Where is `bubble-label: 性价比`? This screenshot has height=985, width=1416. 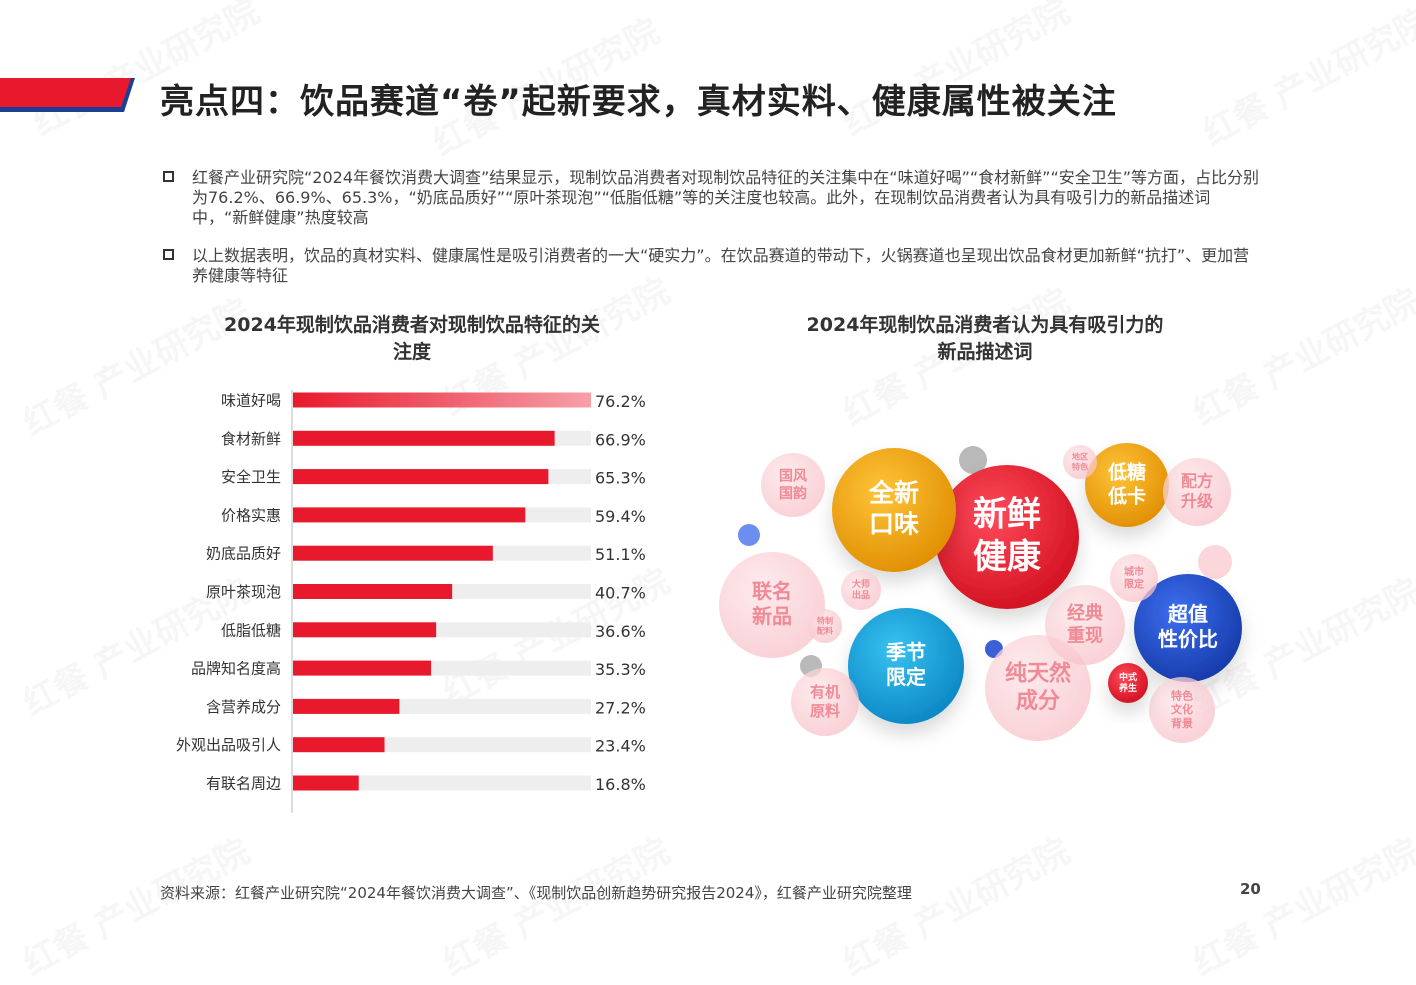
bubble-label: 性价比 is located at coordinates (1188, 639).